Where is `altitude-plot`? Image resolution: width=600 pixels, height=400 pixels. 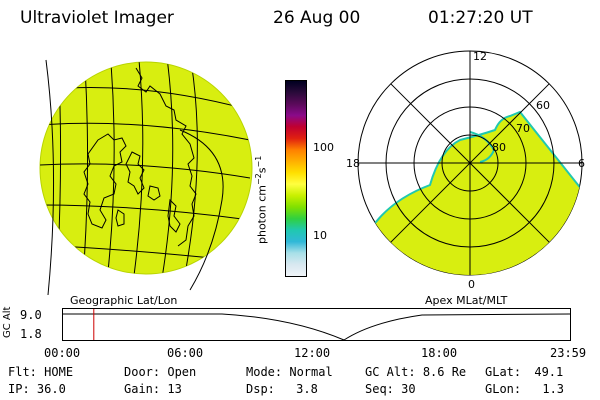
altitude-plot is located at coordinates (316, 324).